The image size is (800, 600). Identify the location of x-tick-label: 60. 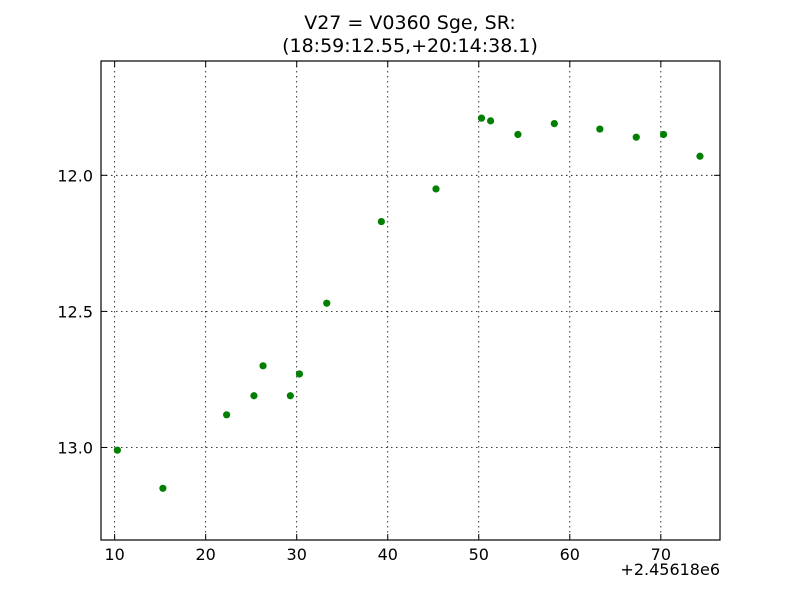
(570, 554).